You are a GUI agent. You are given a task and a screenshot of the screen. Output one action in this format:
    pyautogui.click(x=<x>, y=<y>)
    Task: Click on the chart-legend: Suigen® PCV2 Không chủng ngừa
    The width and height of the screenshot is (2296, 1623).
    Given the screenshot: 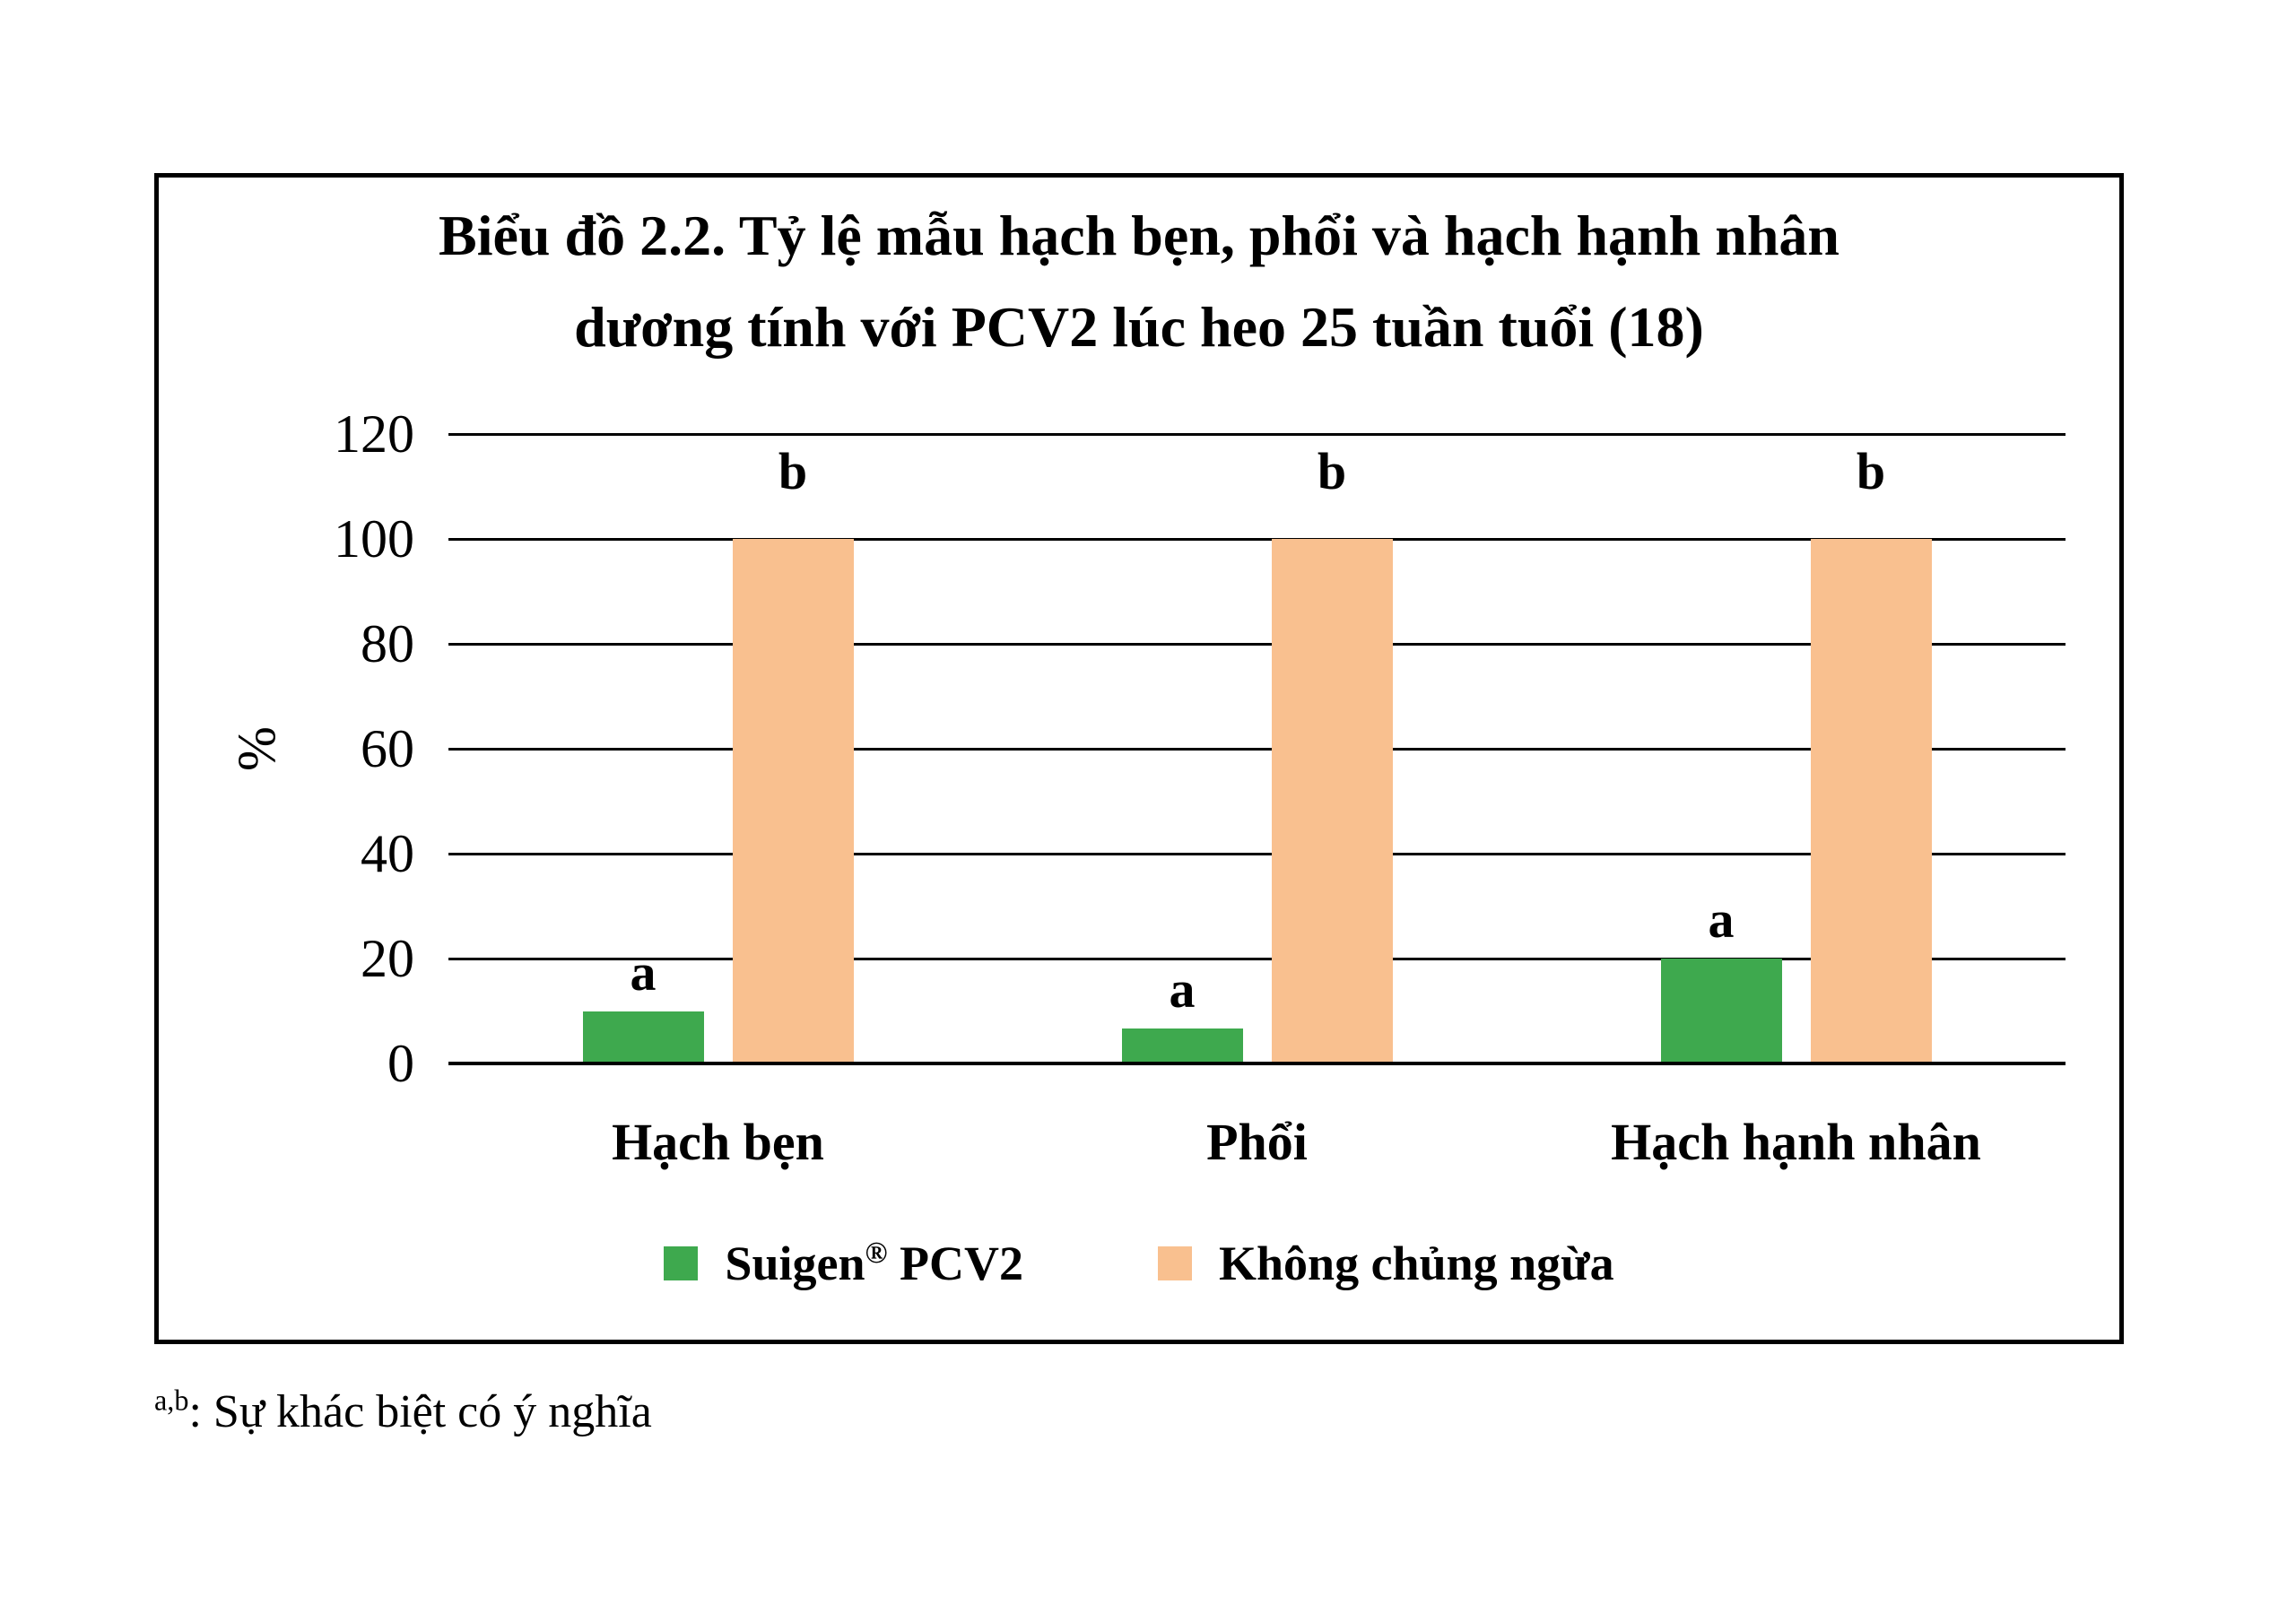 What is the action you would take?
    pyautogui.click(x=1139, y=1263)
    